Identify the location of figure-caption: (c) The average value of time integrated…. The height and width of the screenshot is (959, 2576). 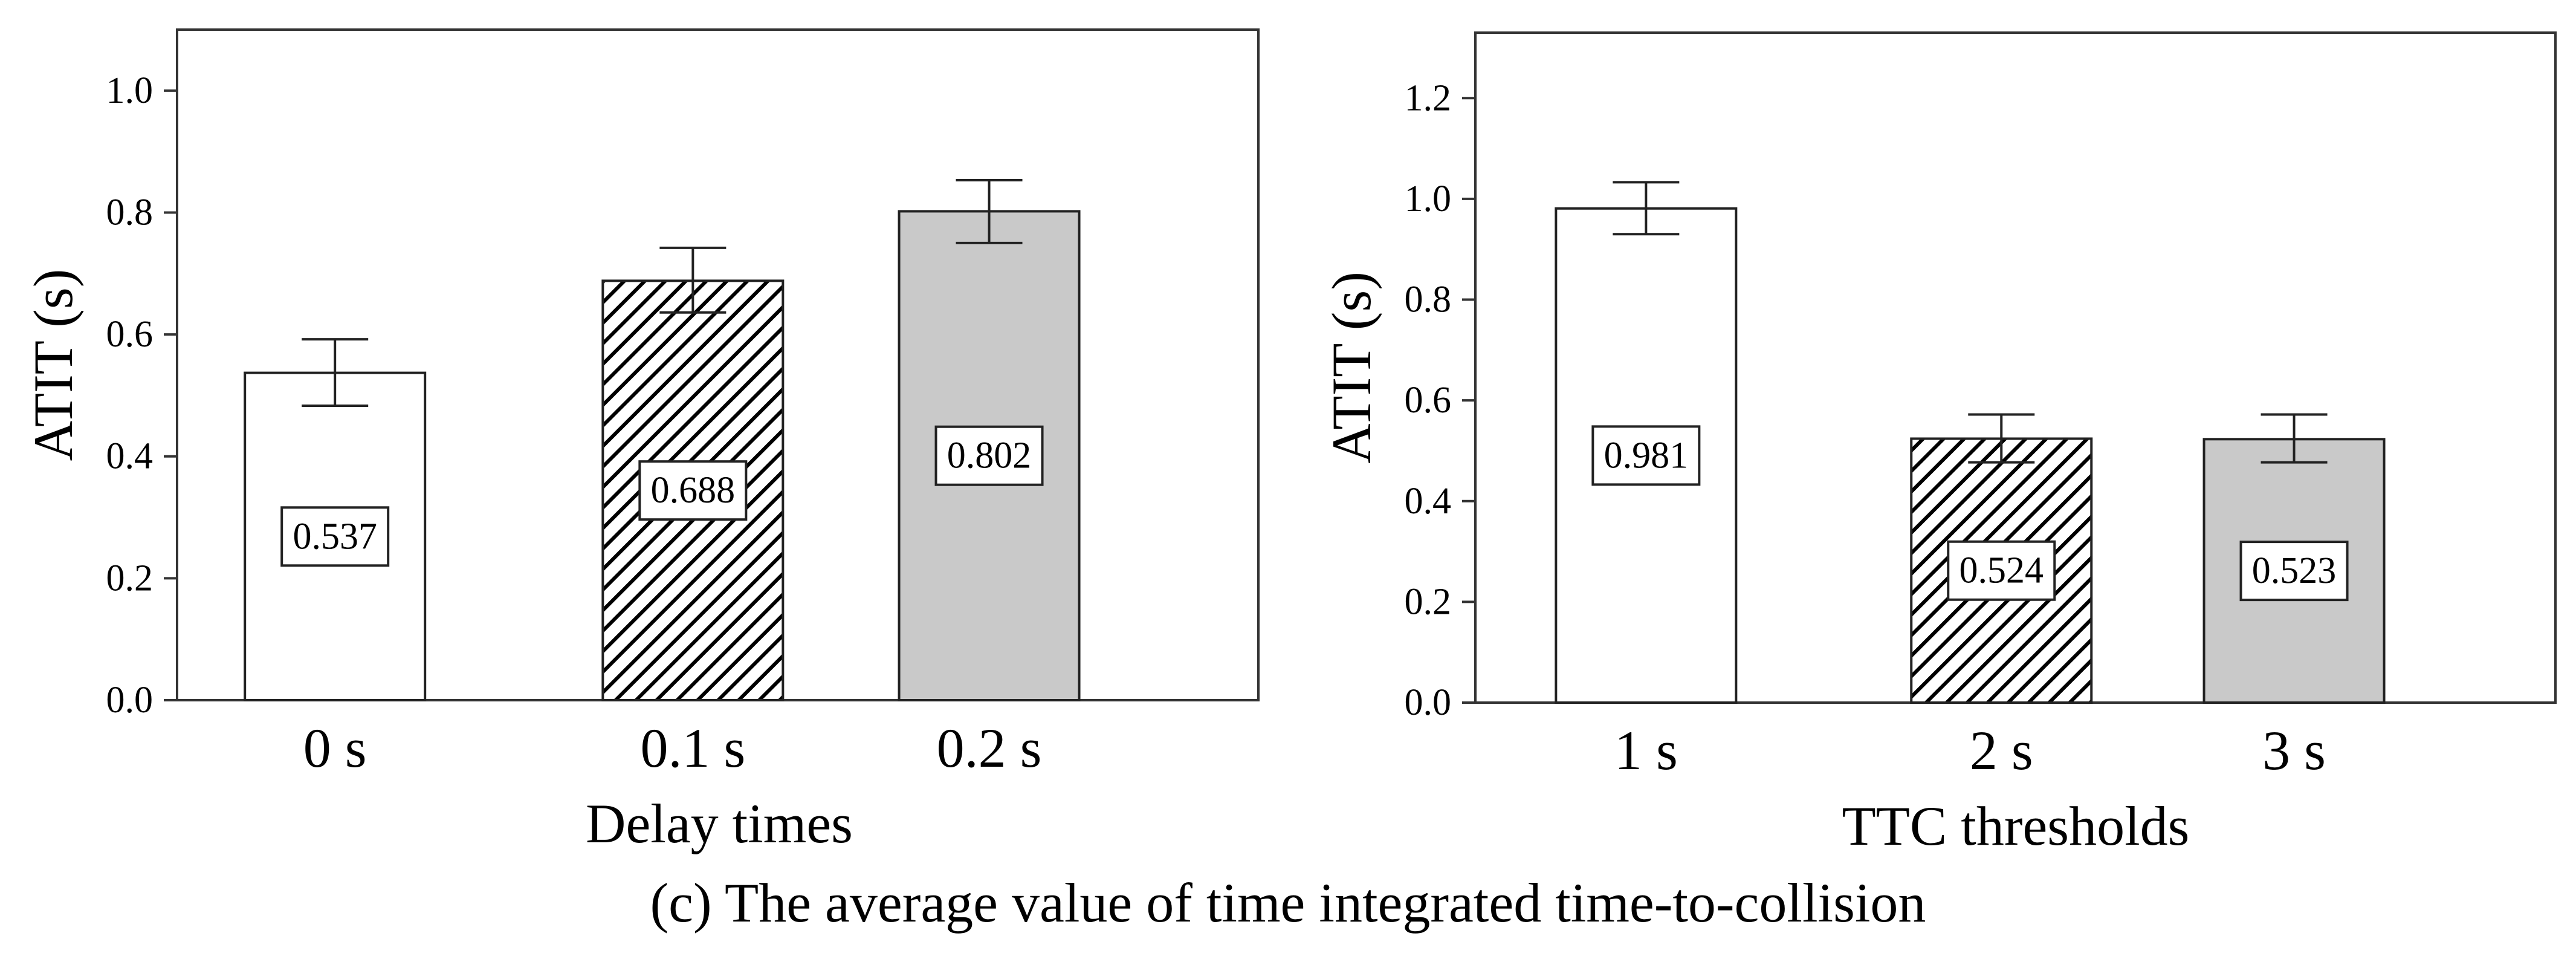
(1288, 903).